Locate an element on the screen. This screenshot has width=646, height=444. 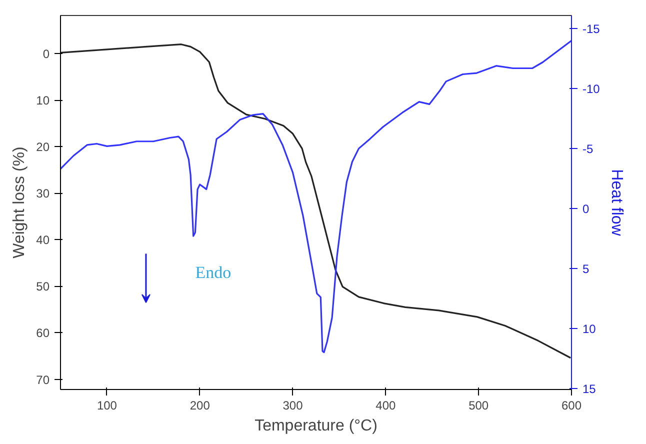
y2-tick-label: 5 is located at coordinates (586, 269).